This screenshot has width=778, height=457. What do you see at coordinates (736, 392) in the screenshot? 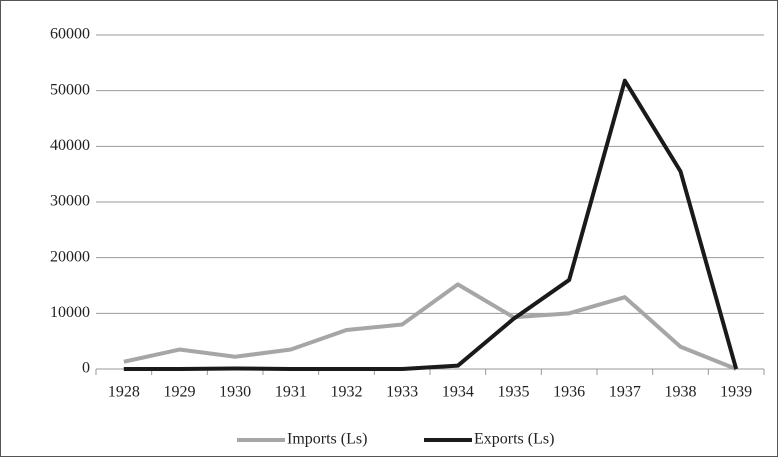
I see `x-tick-label: 1939` at bounding box center [736, 392].